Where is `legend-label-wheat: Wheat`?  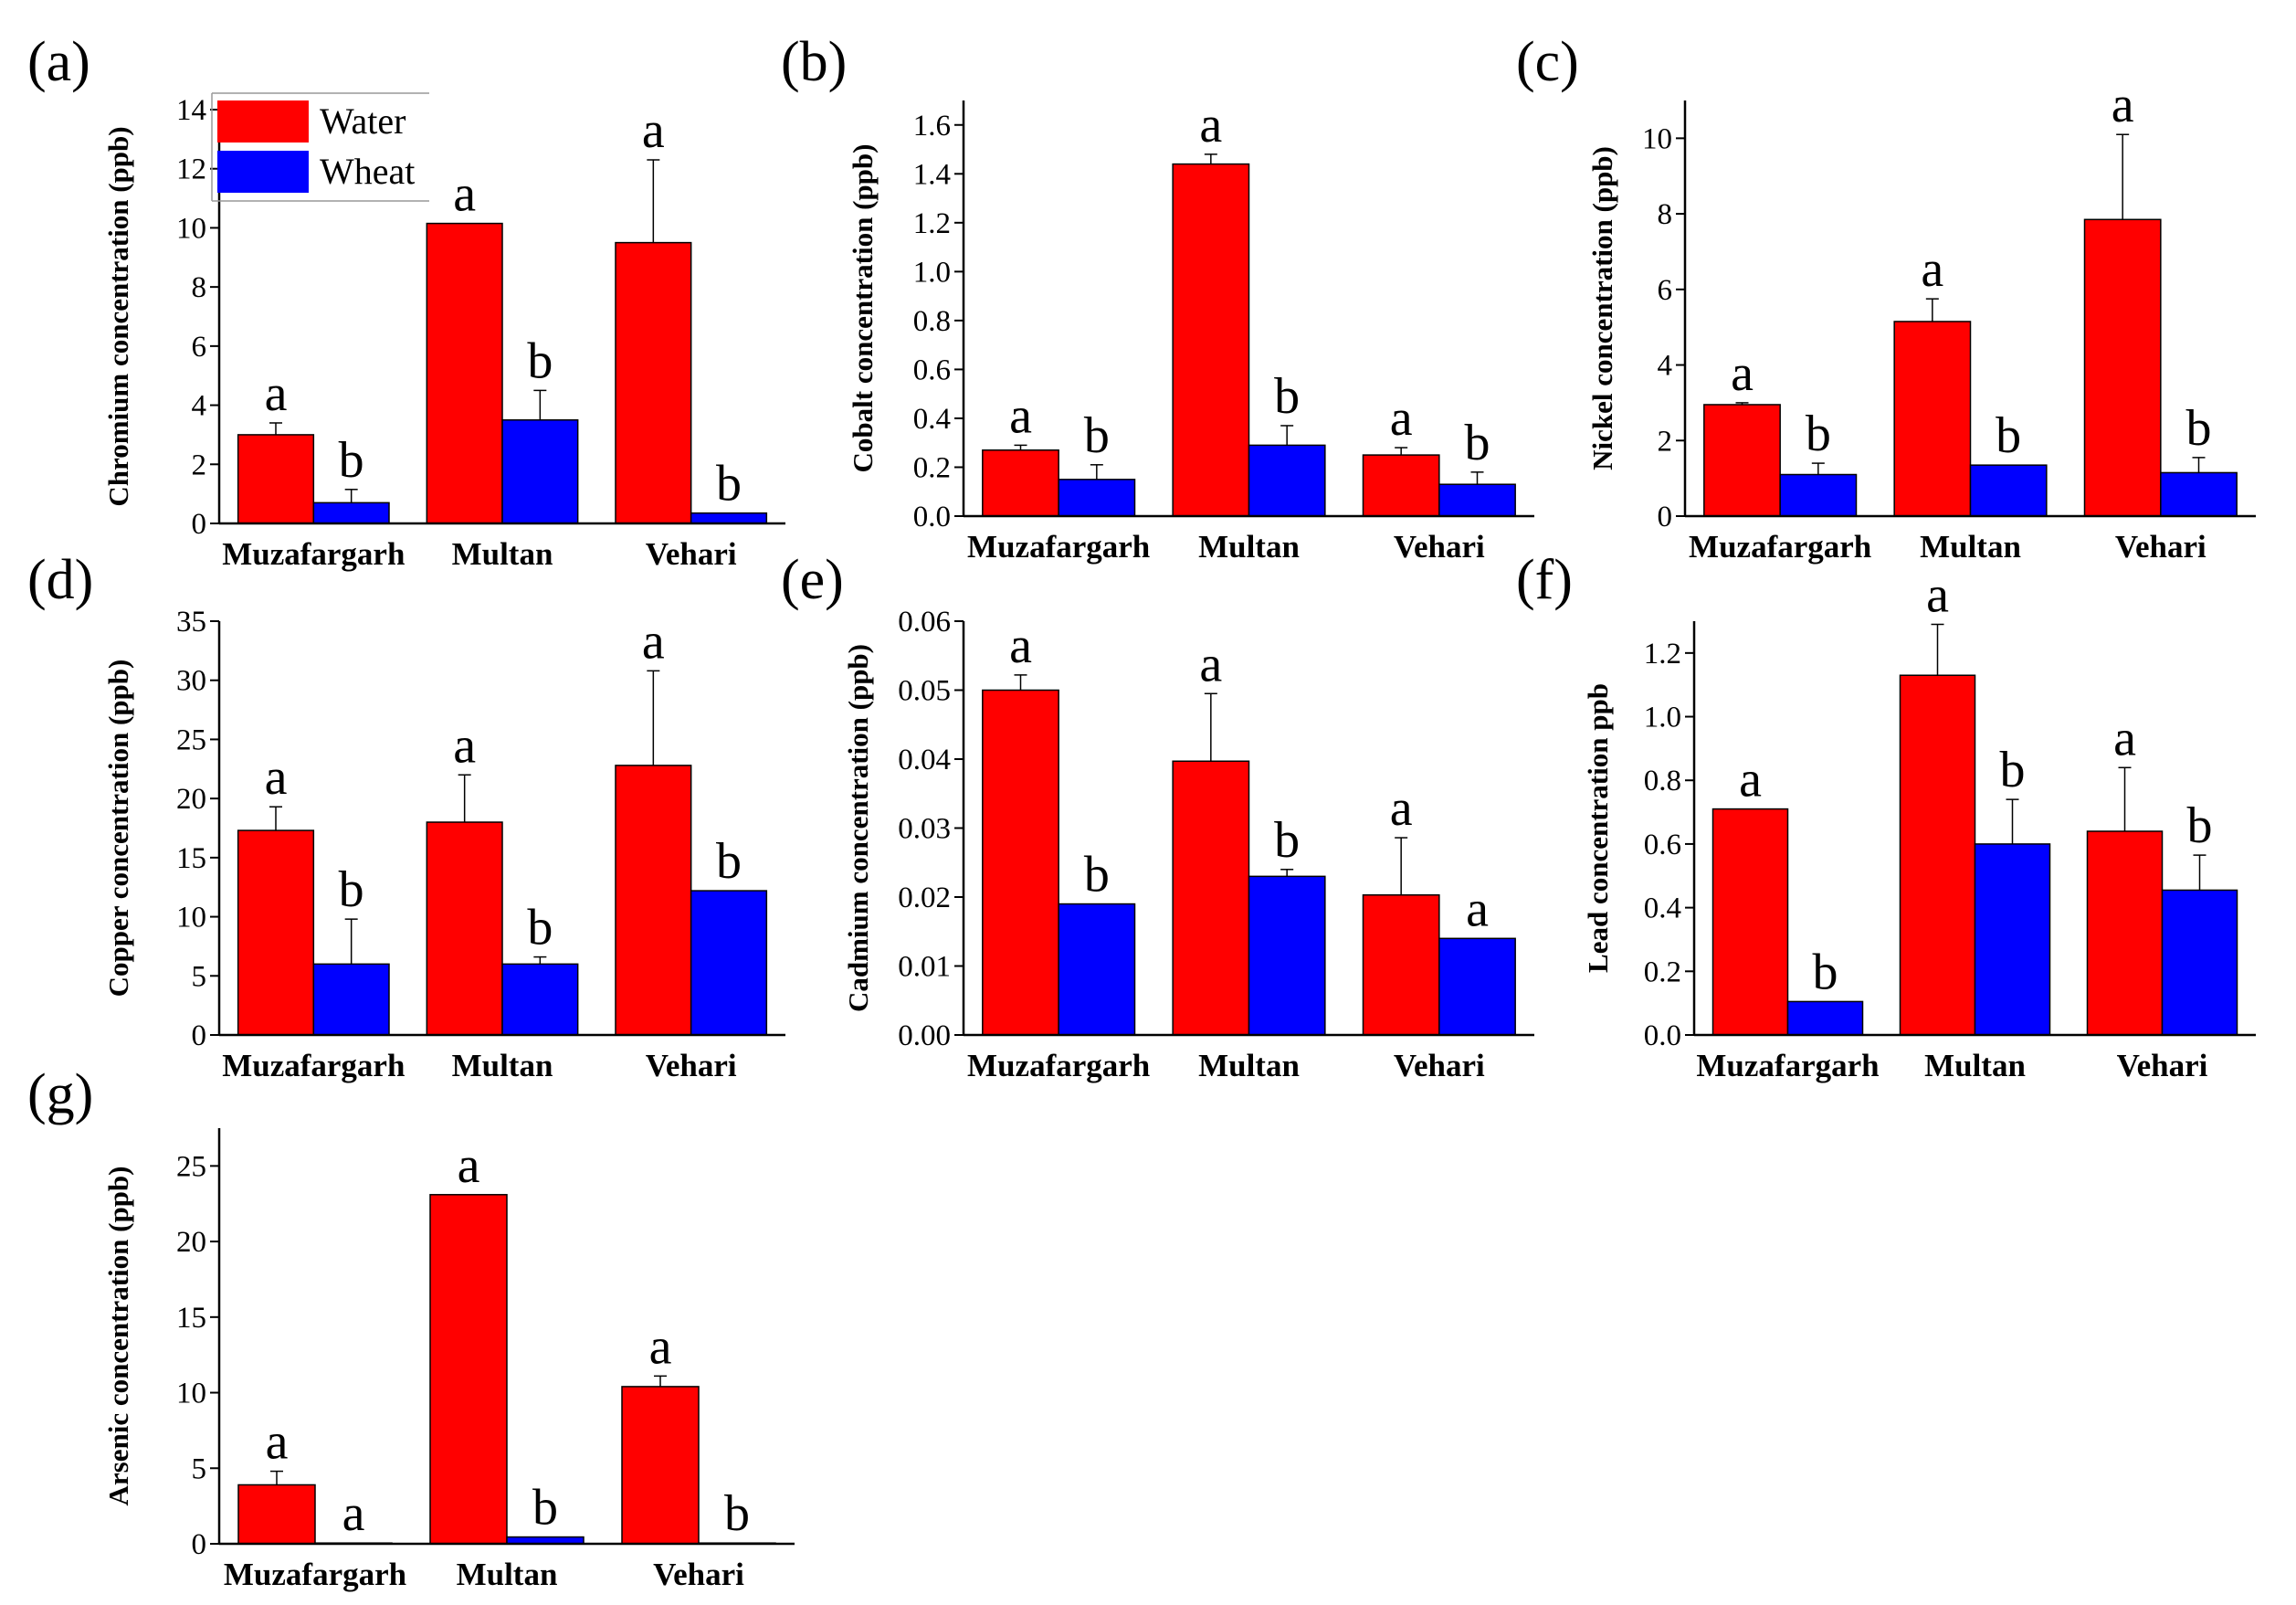 legend-label-wheat: Wheat is located at coordinates (367, 171).